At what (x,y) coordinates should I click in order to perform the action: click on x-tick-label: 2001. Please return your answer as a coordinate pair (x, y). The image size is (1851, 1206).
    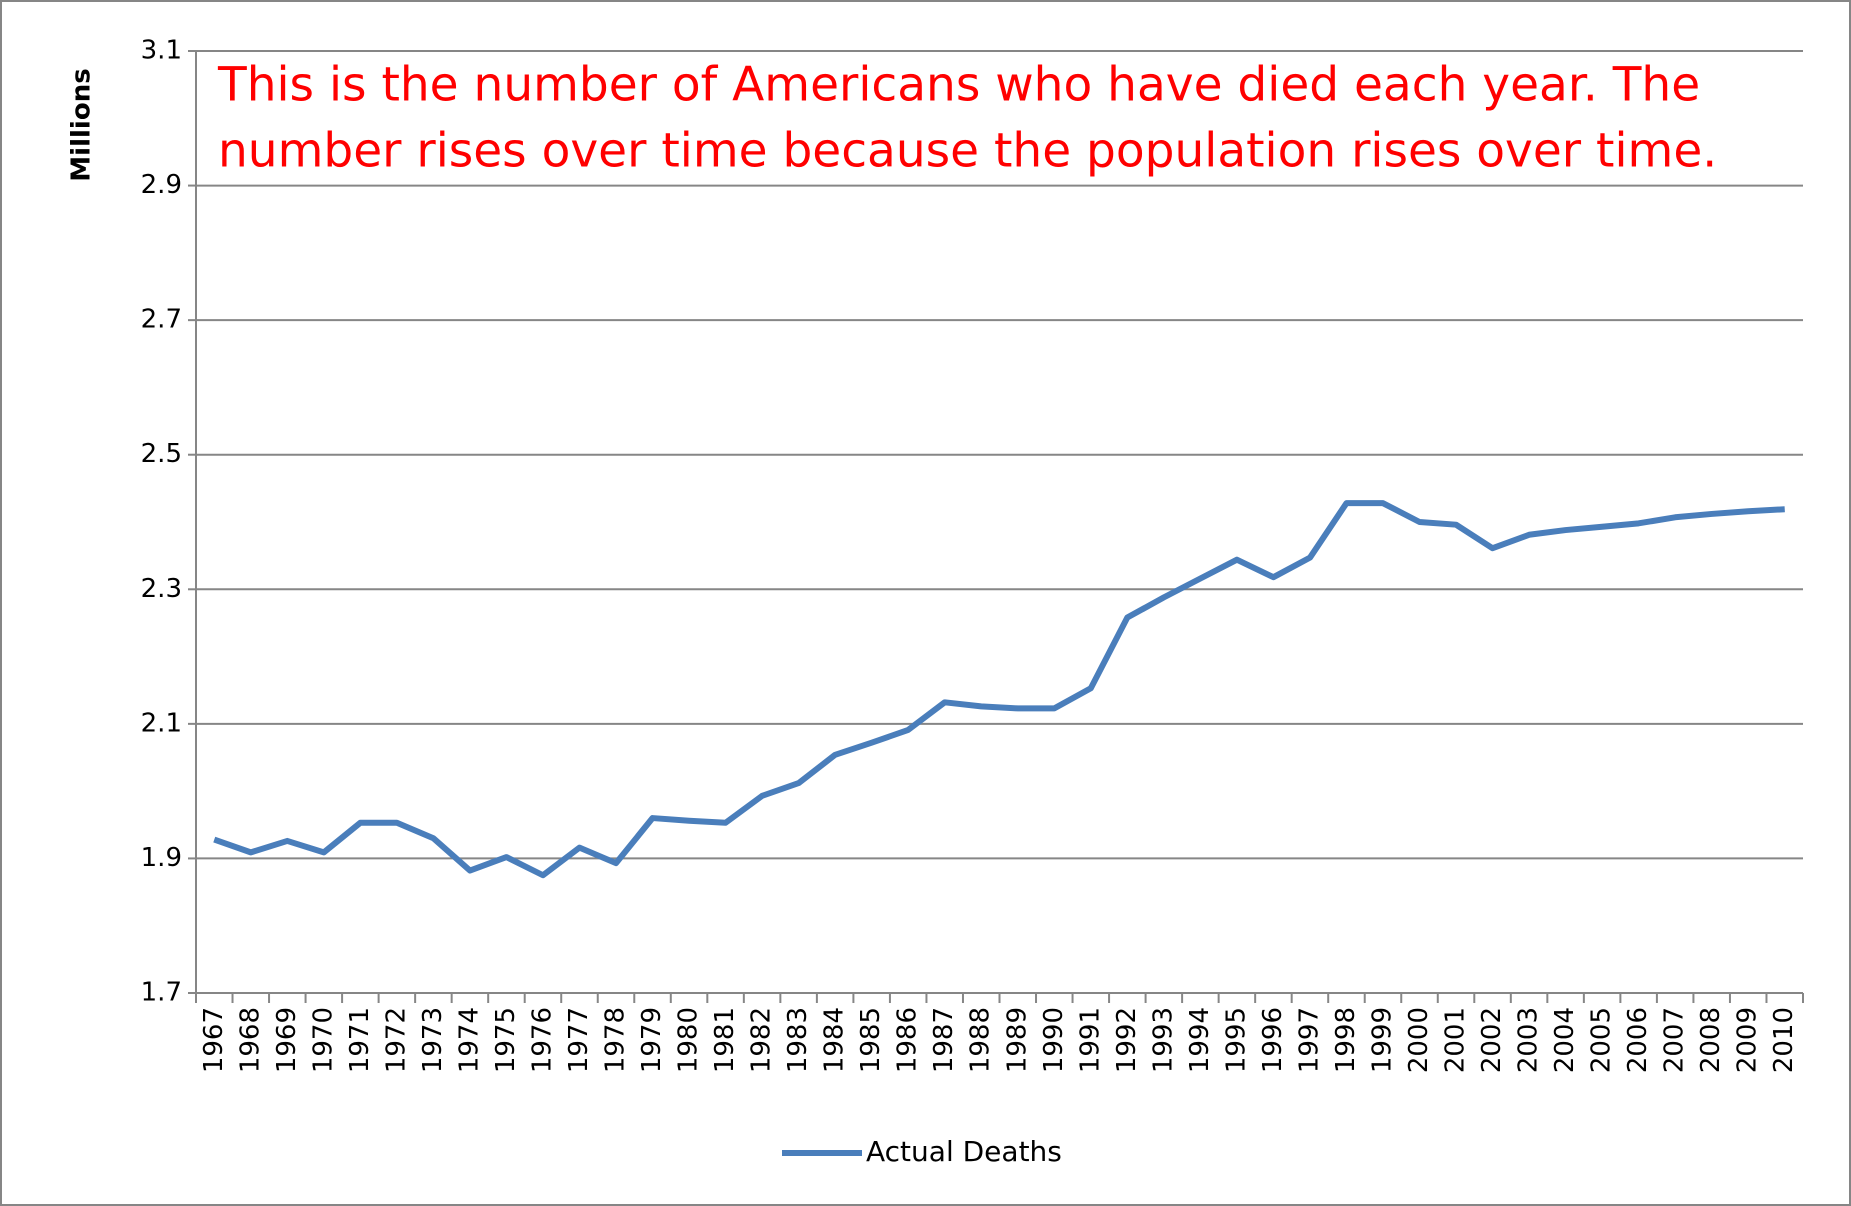
    Looking at the image, I should click on (1456, 1040).